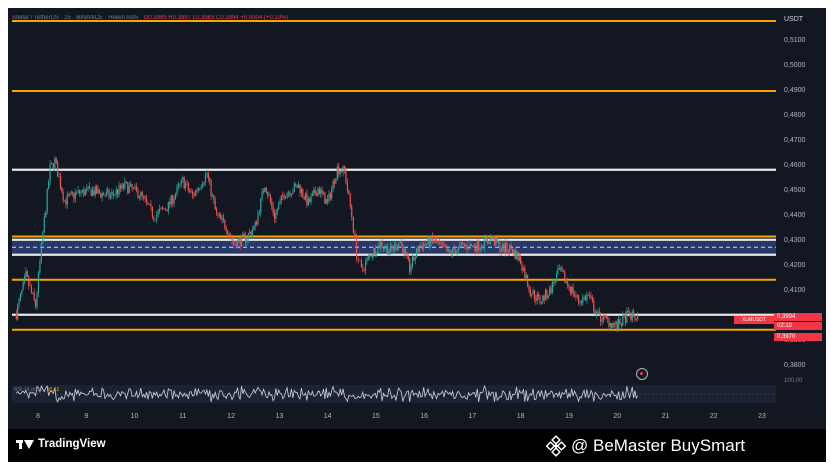 The width and height of the screenshot is (831, 470). I want to click on price-tick-label: 0,4500, so click(795, 190).